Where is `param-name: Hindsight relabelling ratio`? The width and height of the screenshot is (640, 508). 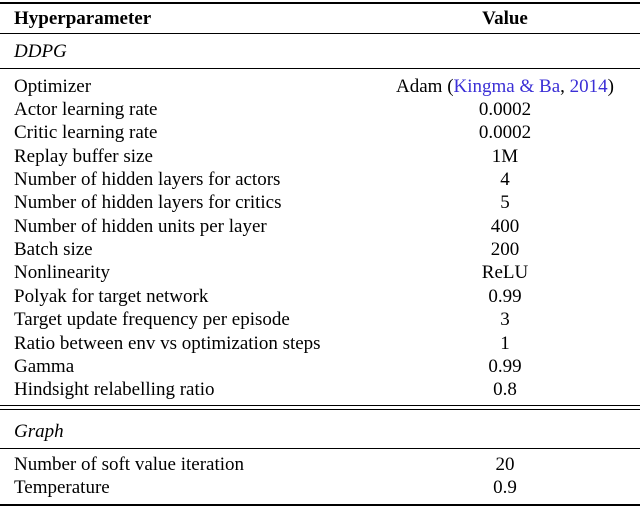 param-name: Hindsight relabelling ratio is located at coordinates (114, 389).